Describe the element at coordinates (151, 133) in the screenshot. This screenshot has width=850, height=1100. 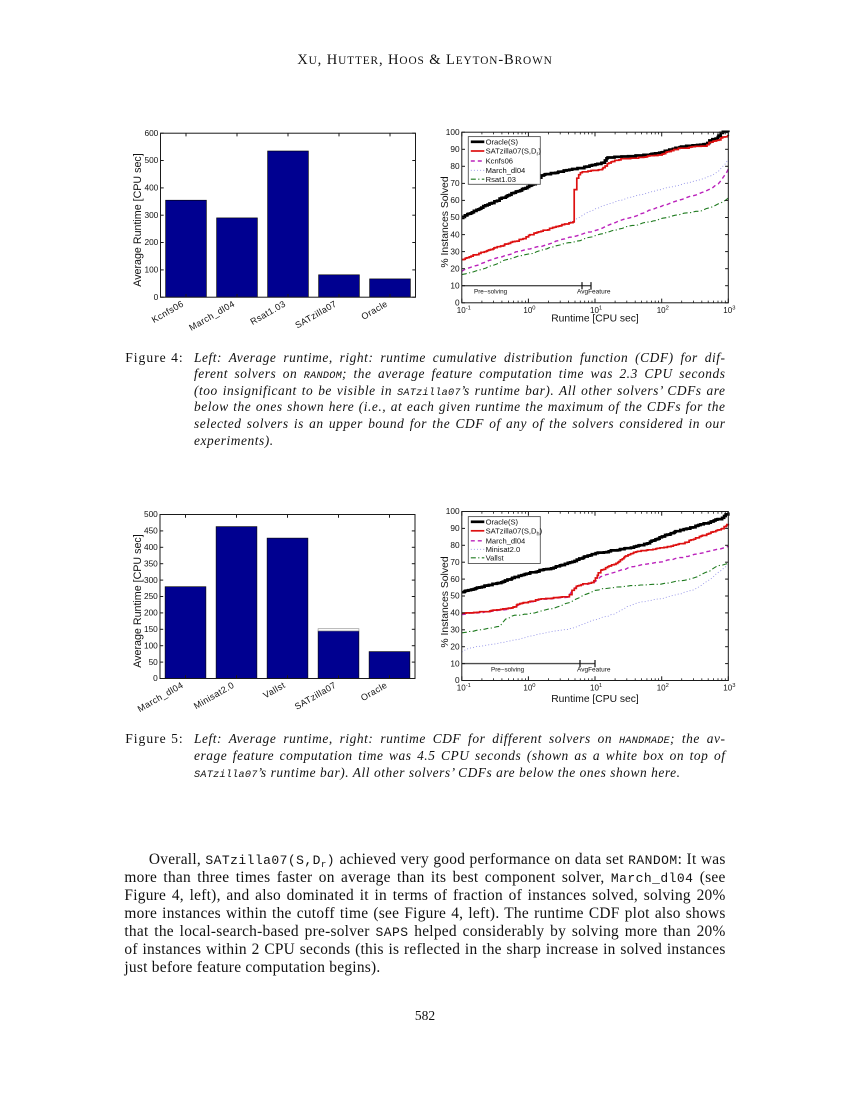
I see `svg-text: 600` at that location.